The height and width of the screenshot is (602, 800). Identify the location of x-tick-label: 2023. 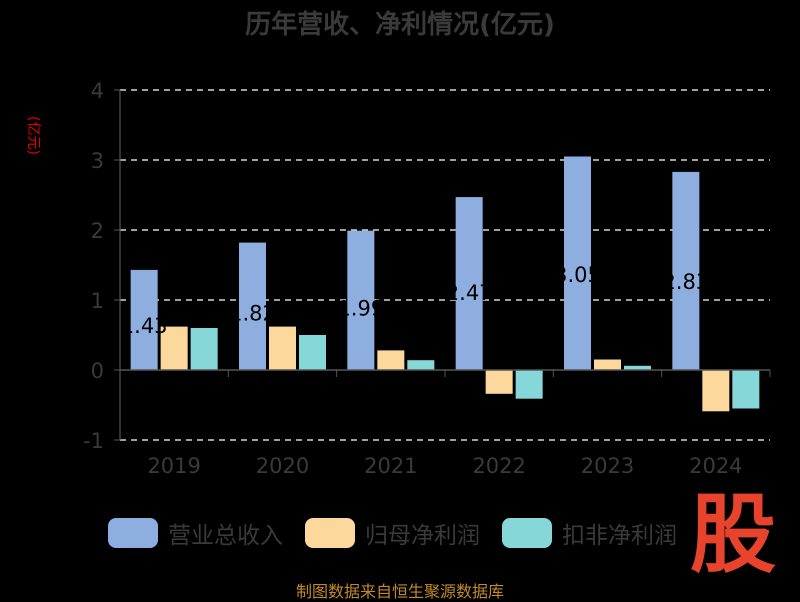
(607, 466).